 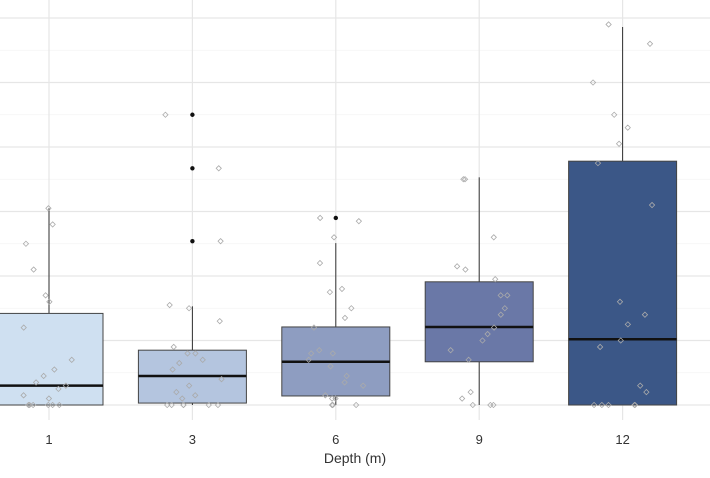 I want to click on x-tick-label: 6, so click(x=335, y=439).